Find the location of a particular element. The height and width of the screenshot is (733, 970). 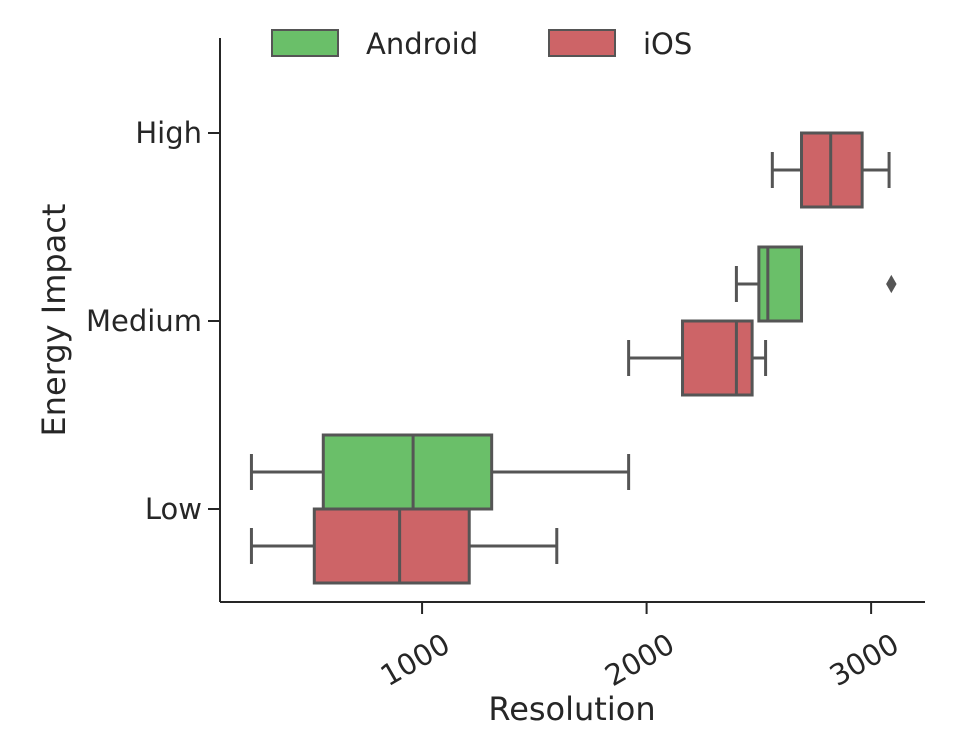

box-ios-medium is located at coordinates (697, 358).